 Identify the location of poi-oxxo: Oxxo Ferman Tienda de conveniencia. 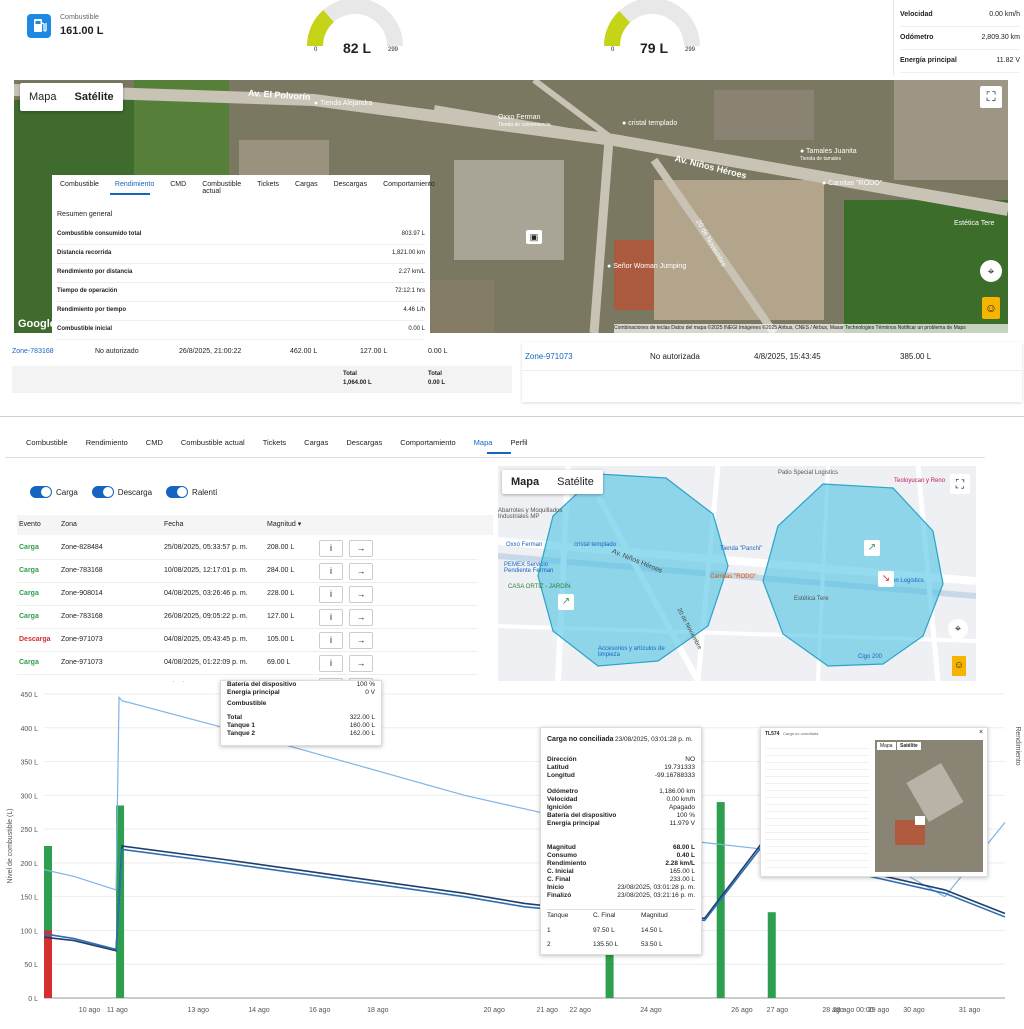
(524, 121).